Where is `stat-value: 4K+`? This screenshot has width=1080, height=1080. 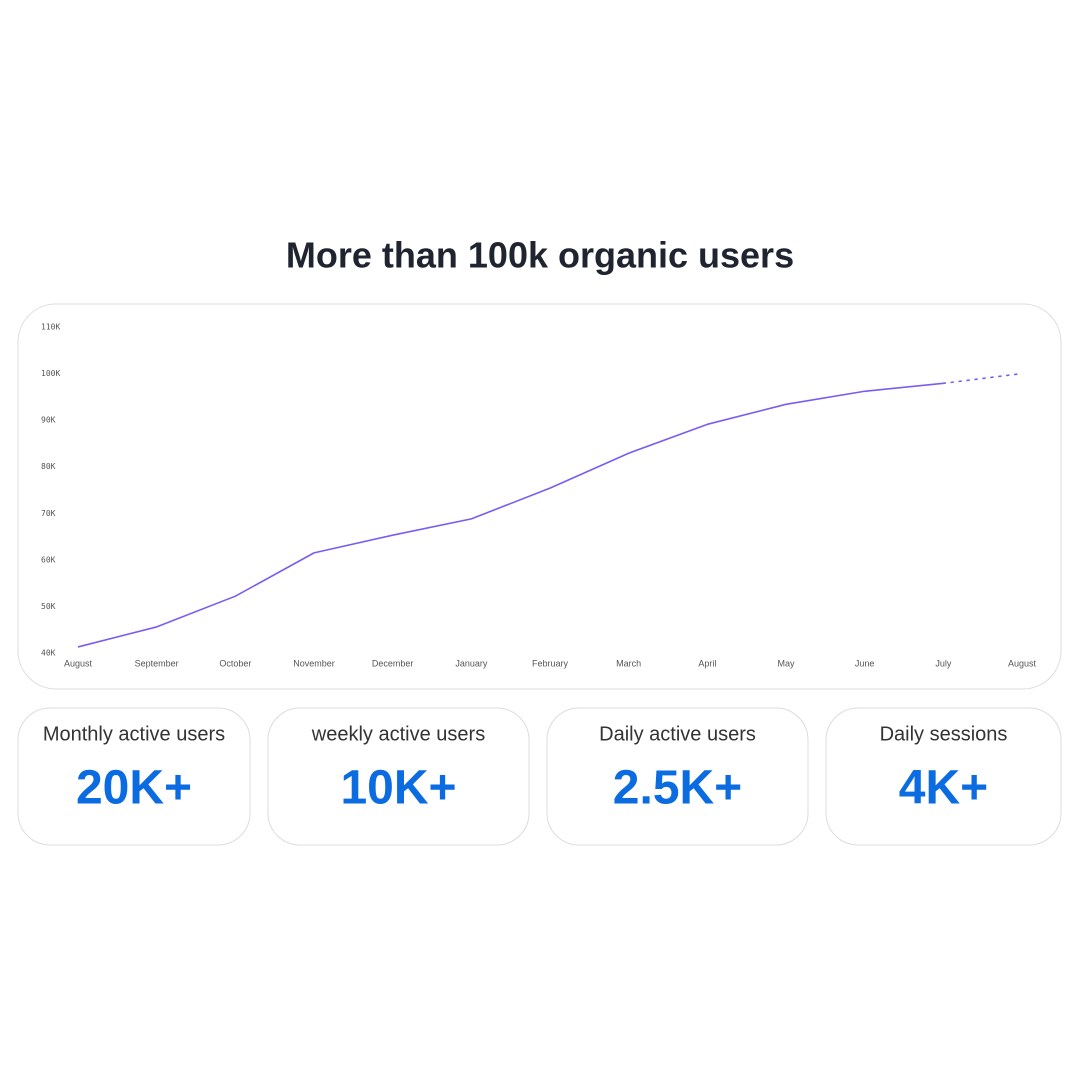
stat-value: 4K+ is located at coordinates (943, 788).